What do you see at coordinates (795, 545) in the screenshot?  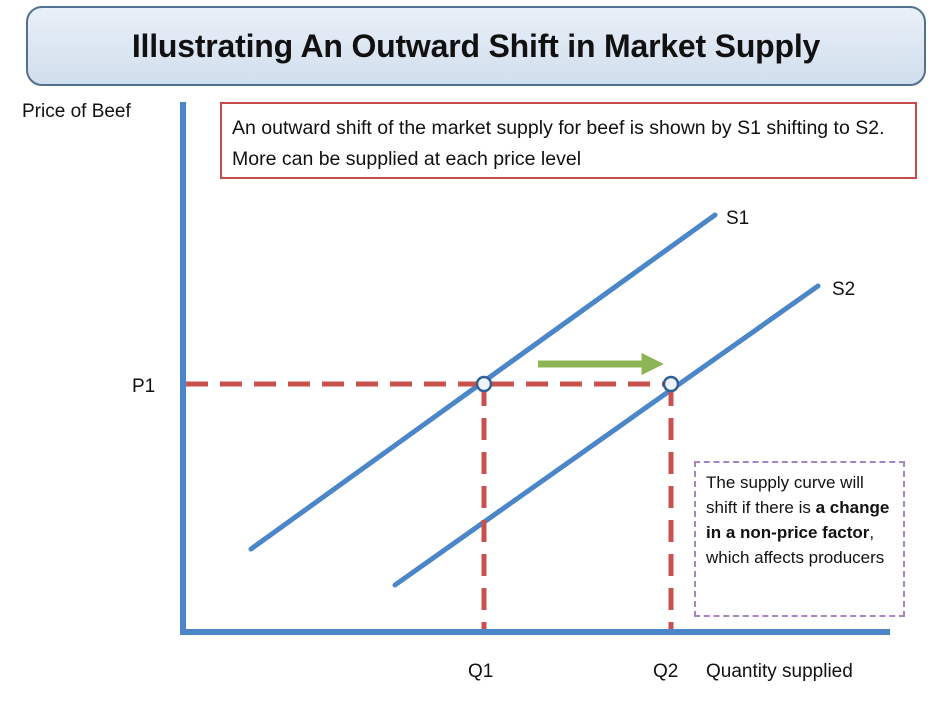 I see `note-side-part2: , which affects producers` at bounding box center [795, 545].